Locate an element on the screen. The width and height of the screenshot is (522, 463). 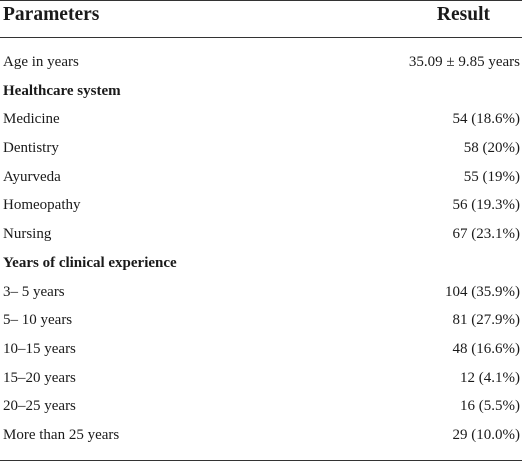
table-header: Parameters Result is located at coordinates (261, 18).